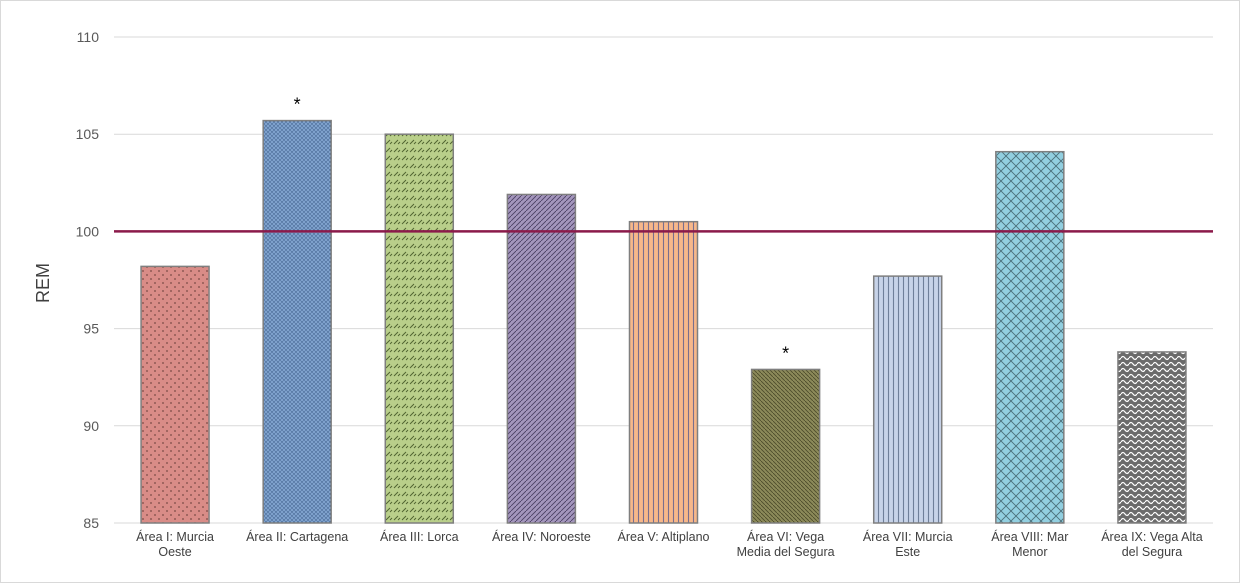 This screenshot has width=1240, height=587. What do you see at coordinates (786, 544) in the screenshot?
I see `category-label: Área VI: Vega Media del Segura` at bounding box center [786, 544].